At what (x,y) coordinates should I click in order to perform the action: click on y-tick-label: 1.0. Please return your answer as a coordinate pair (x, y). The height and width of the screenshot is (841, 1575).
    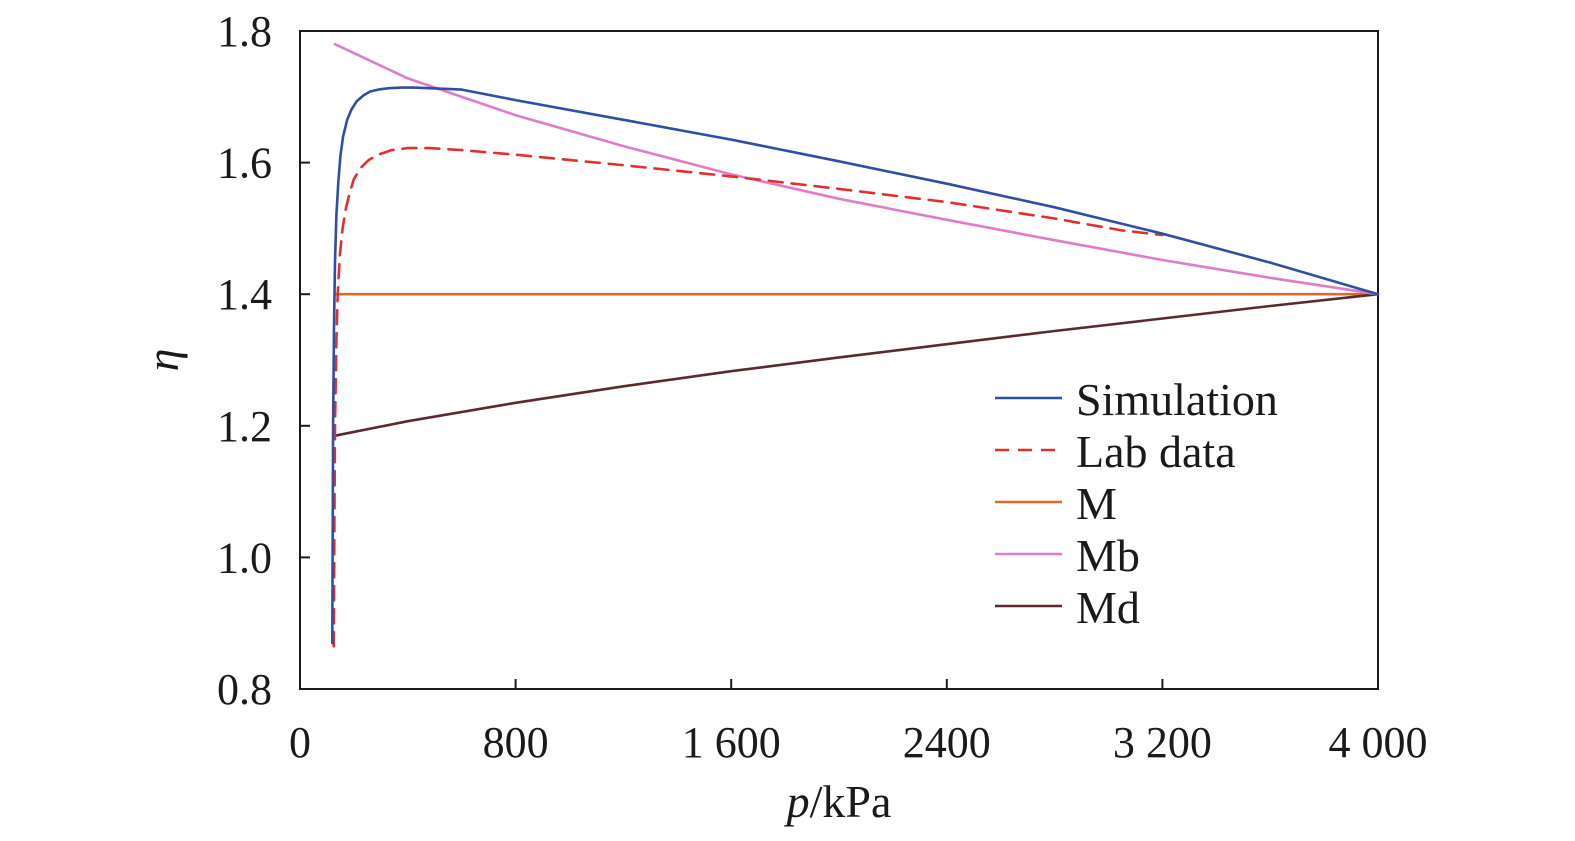
    Looking at the image, I should click on (244, 557).